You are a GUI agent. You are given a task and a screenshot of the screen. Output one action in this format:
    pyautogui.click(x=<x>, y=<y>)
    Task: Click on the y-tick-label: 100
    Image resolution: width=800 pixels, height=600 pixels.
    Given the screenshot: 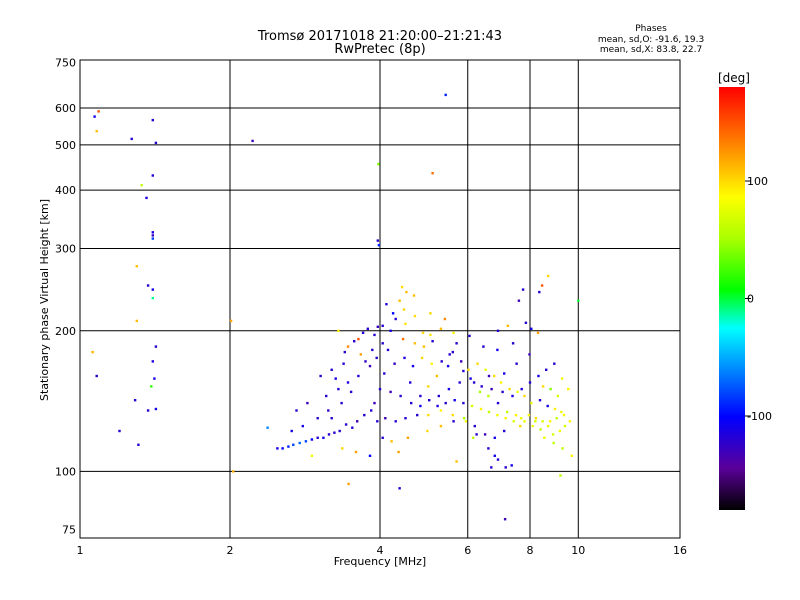 What is the action you would take?
    pyautogui.click(x=65, y=471)
    